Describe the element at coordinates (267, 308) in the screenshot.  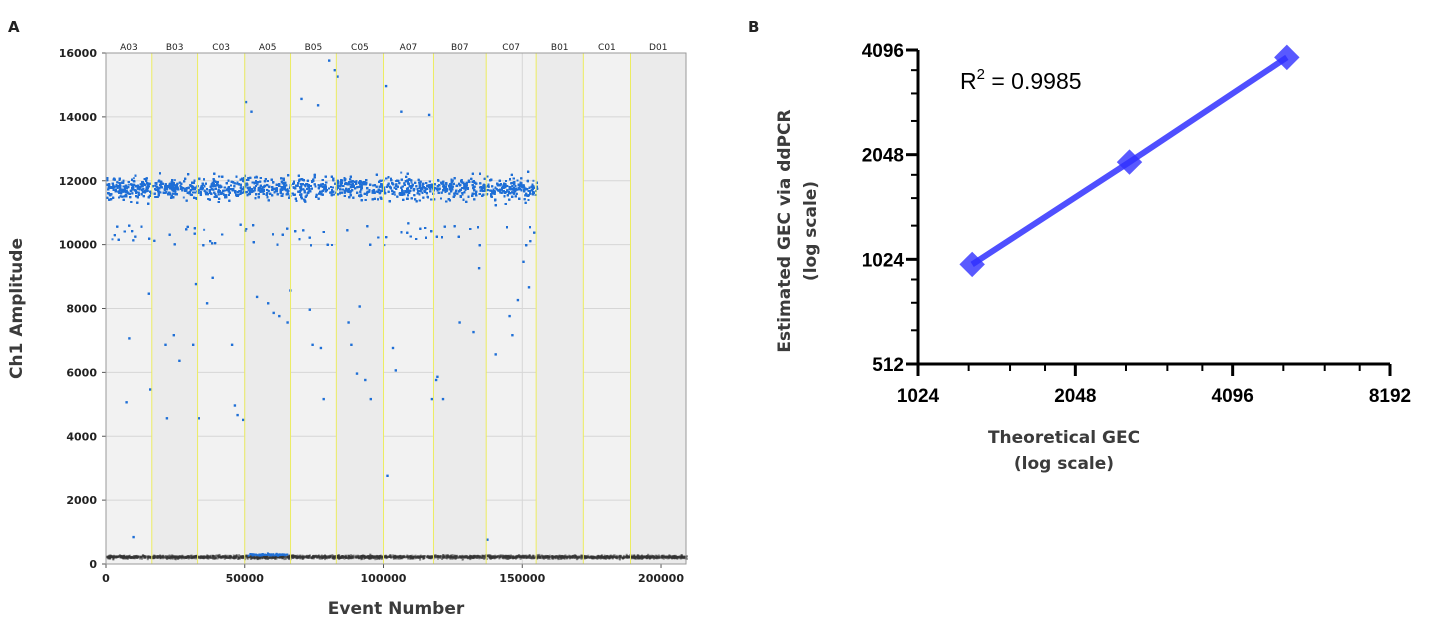
I see `well-shade` at that location.